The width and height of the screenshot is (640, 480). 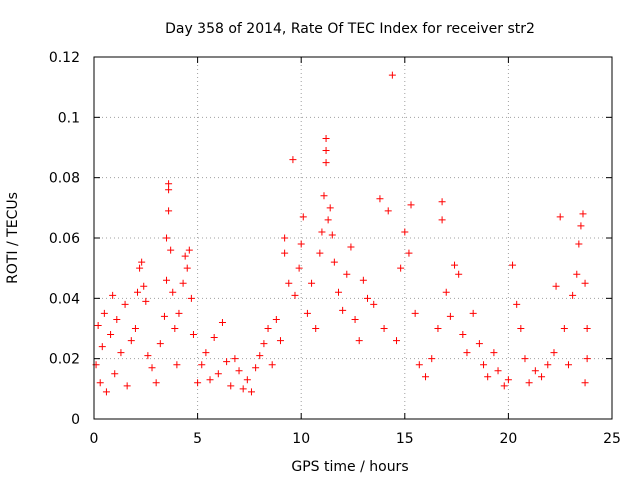 What do you see at coordinates (197, 439) in the screenshot?
I see `x-tick-label: 5` at bounding box center [197, 439].